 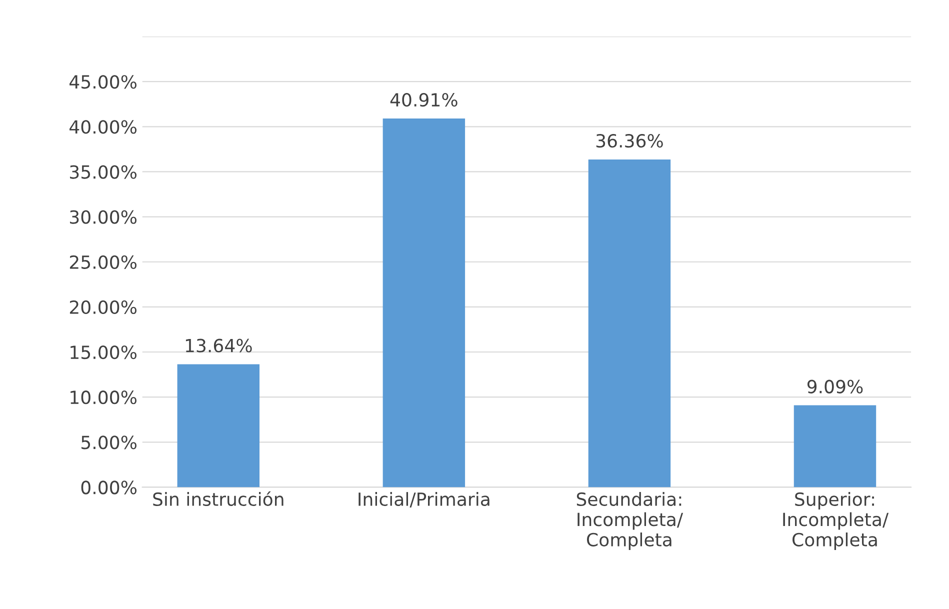 What do you see at coordinates (630, 521) in the screenshot?
I see `x-tick-label: Secundaria: Incompleta/ Completa` at bounding box center [630, 521].